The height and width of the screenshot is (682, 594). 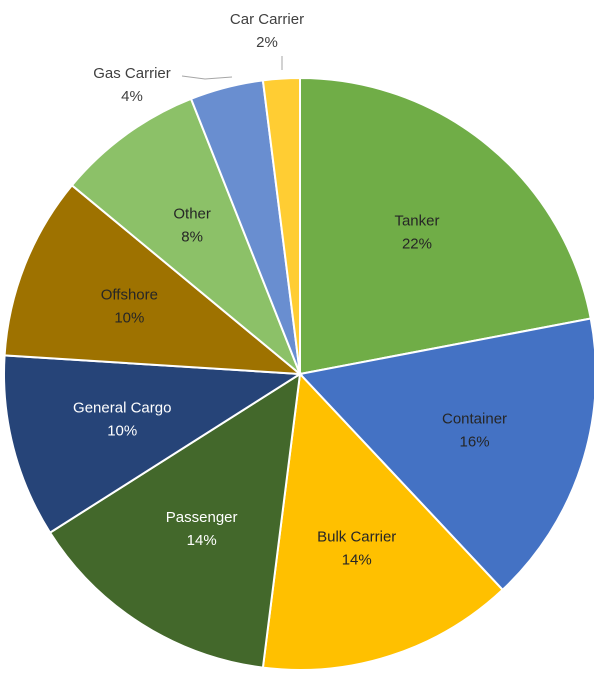 I want to click on slice-label: Offshore, so click(x=129, y=294).